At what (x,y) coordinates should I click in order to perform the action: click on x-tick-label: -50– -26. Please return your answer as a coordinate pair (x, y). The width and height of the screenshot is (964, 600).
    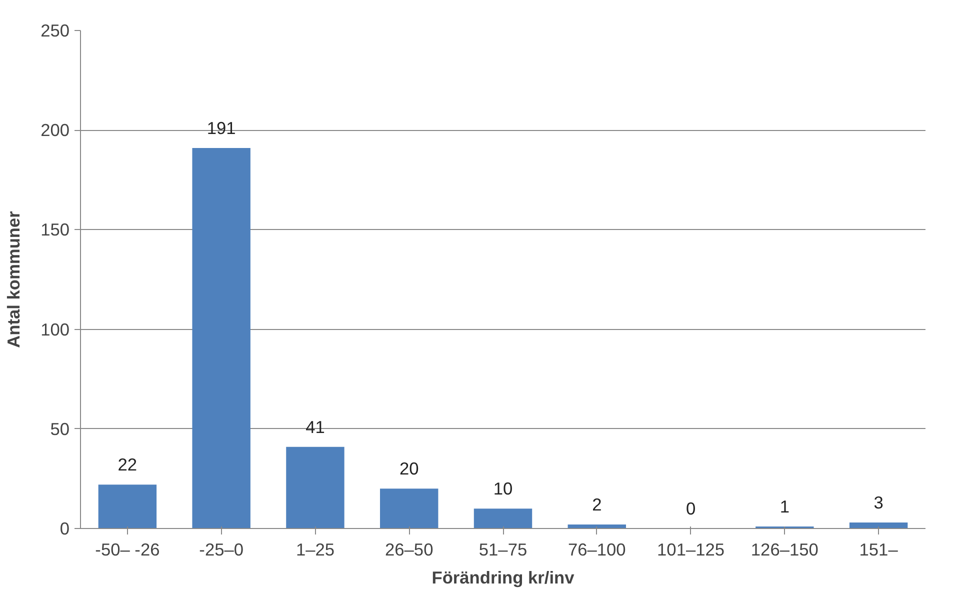
    Looking at the image, I should click on (127, 550).